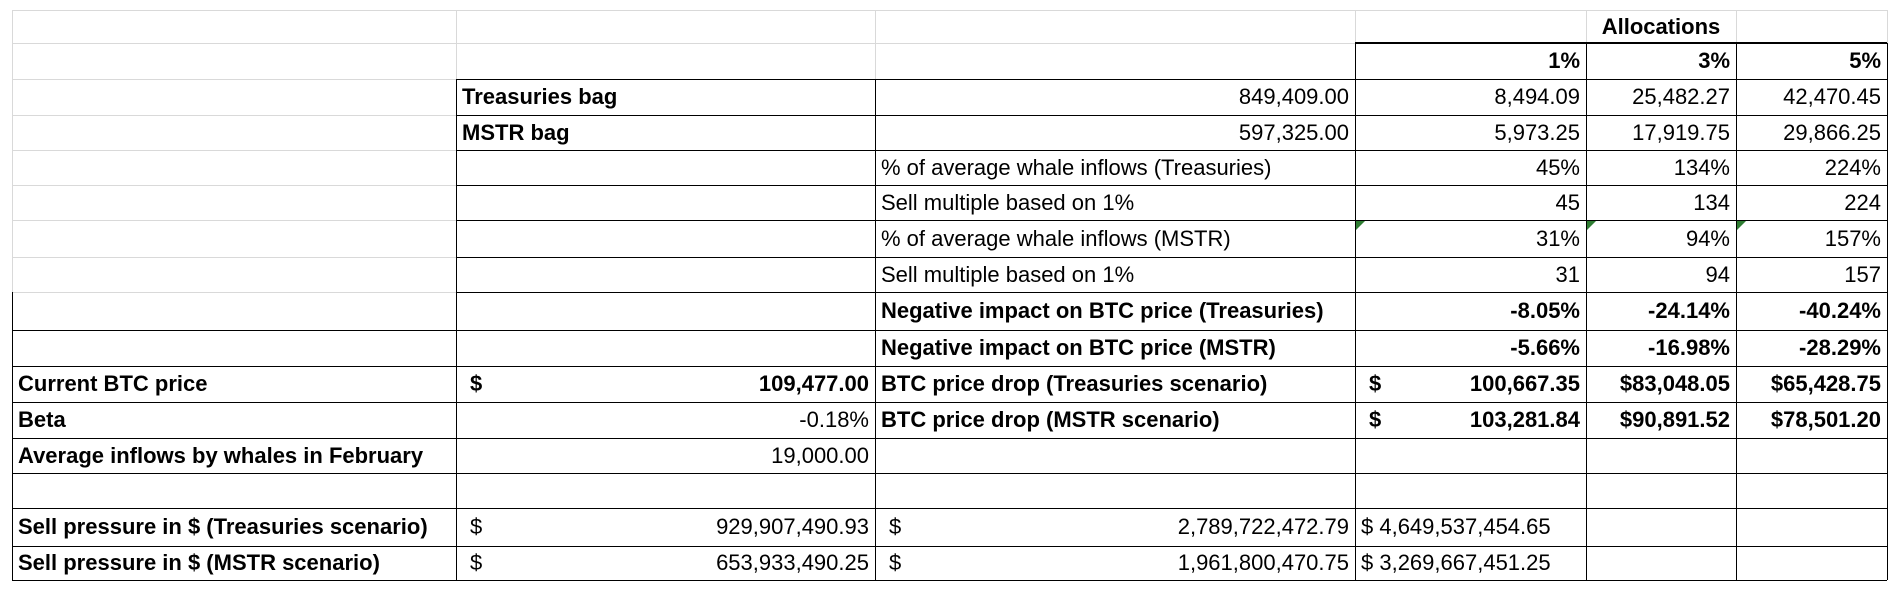 The image size is (1904, 598). What do you see at coordinates (1050, 419) in the screenshot?
I see `drop-mstr-label: BTC price drop (MSTR scenario)` at bounding box center [1050, 419].